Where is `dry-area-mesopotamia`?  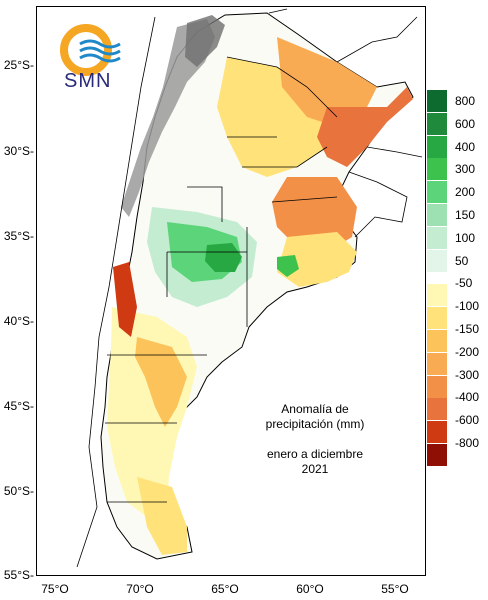 dry-area-mesopotamia is located at coordinates (365, 127).